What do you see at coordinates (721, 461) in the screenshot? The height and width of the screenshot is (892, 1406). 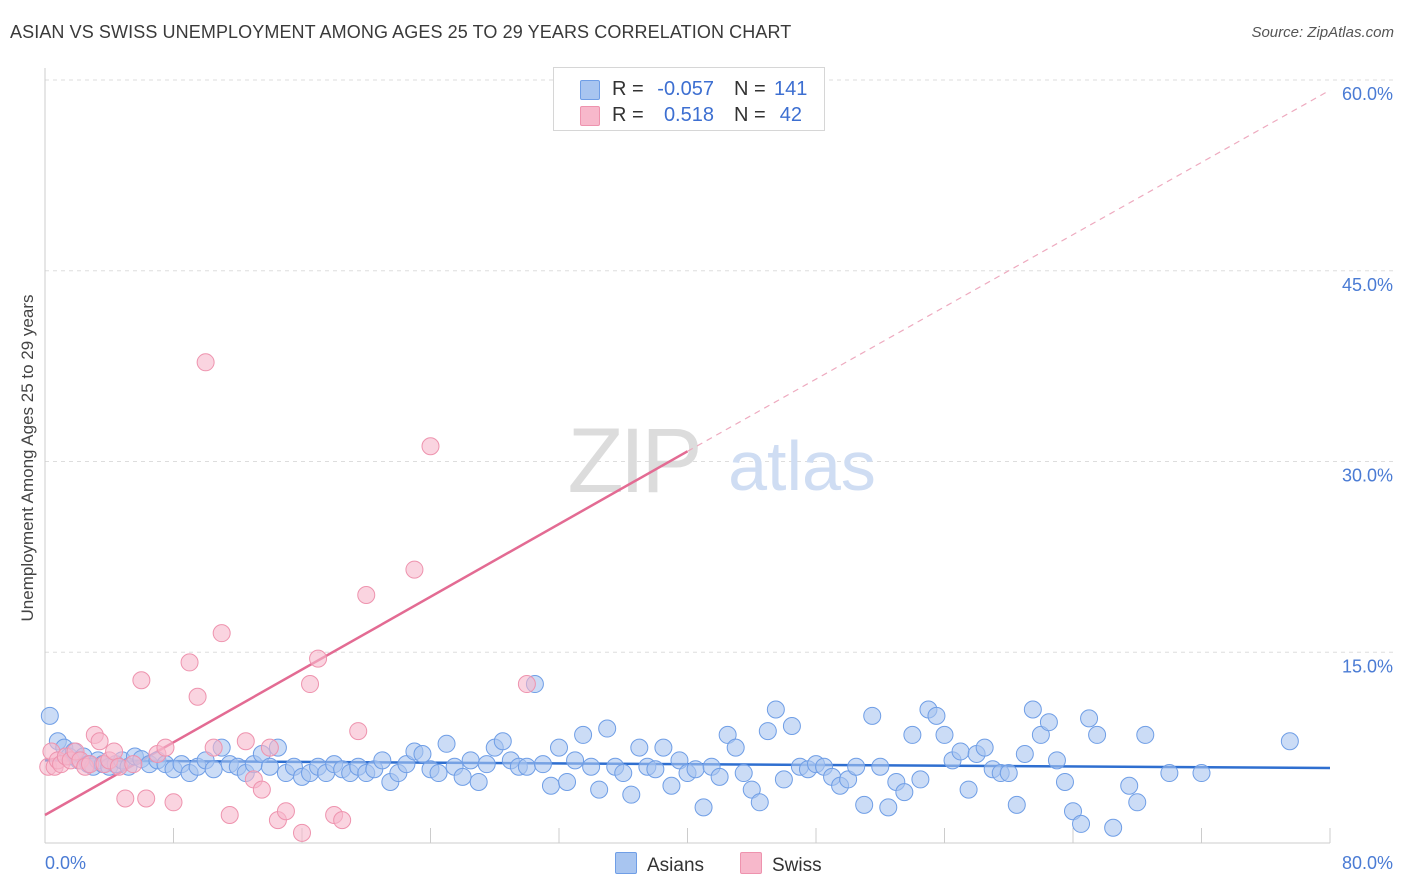 I see `watermark: ZIP atlas` at bounding box center [721, 461].